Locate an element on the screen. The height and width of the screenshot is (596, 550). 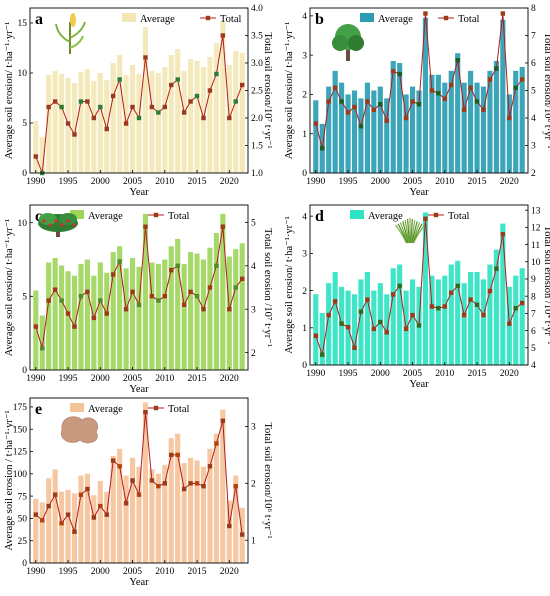
x-tick-label: 2005 is located at coordinates (132, 572).